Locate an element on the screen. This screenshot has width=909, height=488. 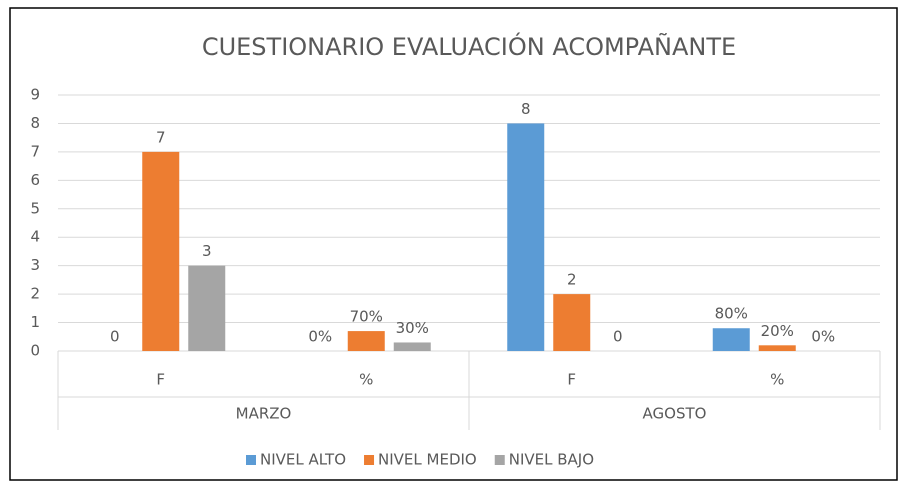
y-tick-label: 2 is located at coordinates (35, 294).